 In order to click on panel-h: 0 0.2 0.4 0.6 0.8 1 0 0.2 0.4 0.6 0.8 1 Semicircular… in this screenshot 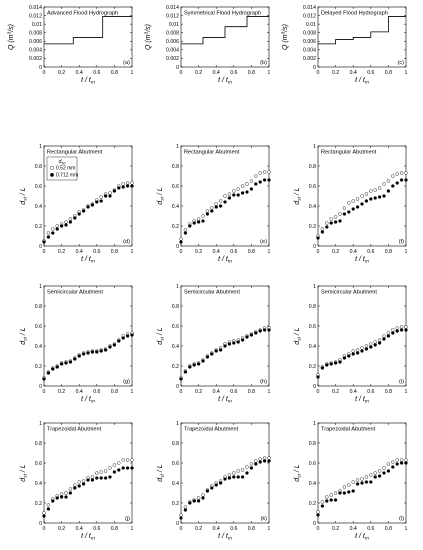, I will do `click(214, 344)`.